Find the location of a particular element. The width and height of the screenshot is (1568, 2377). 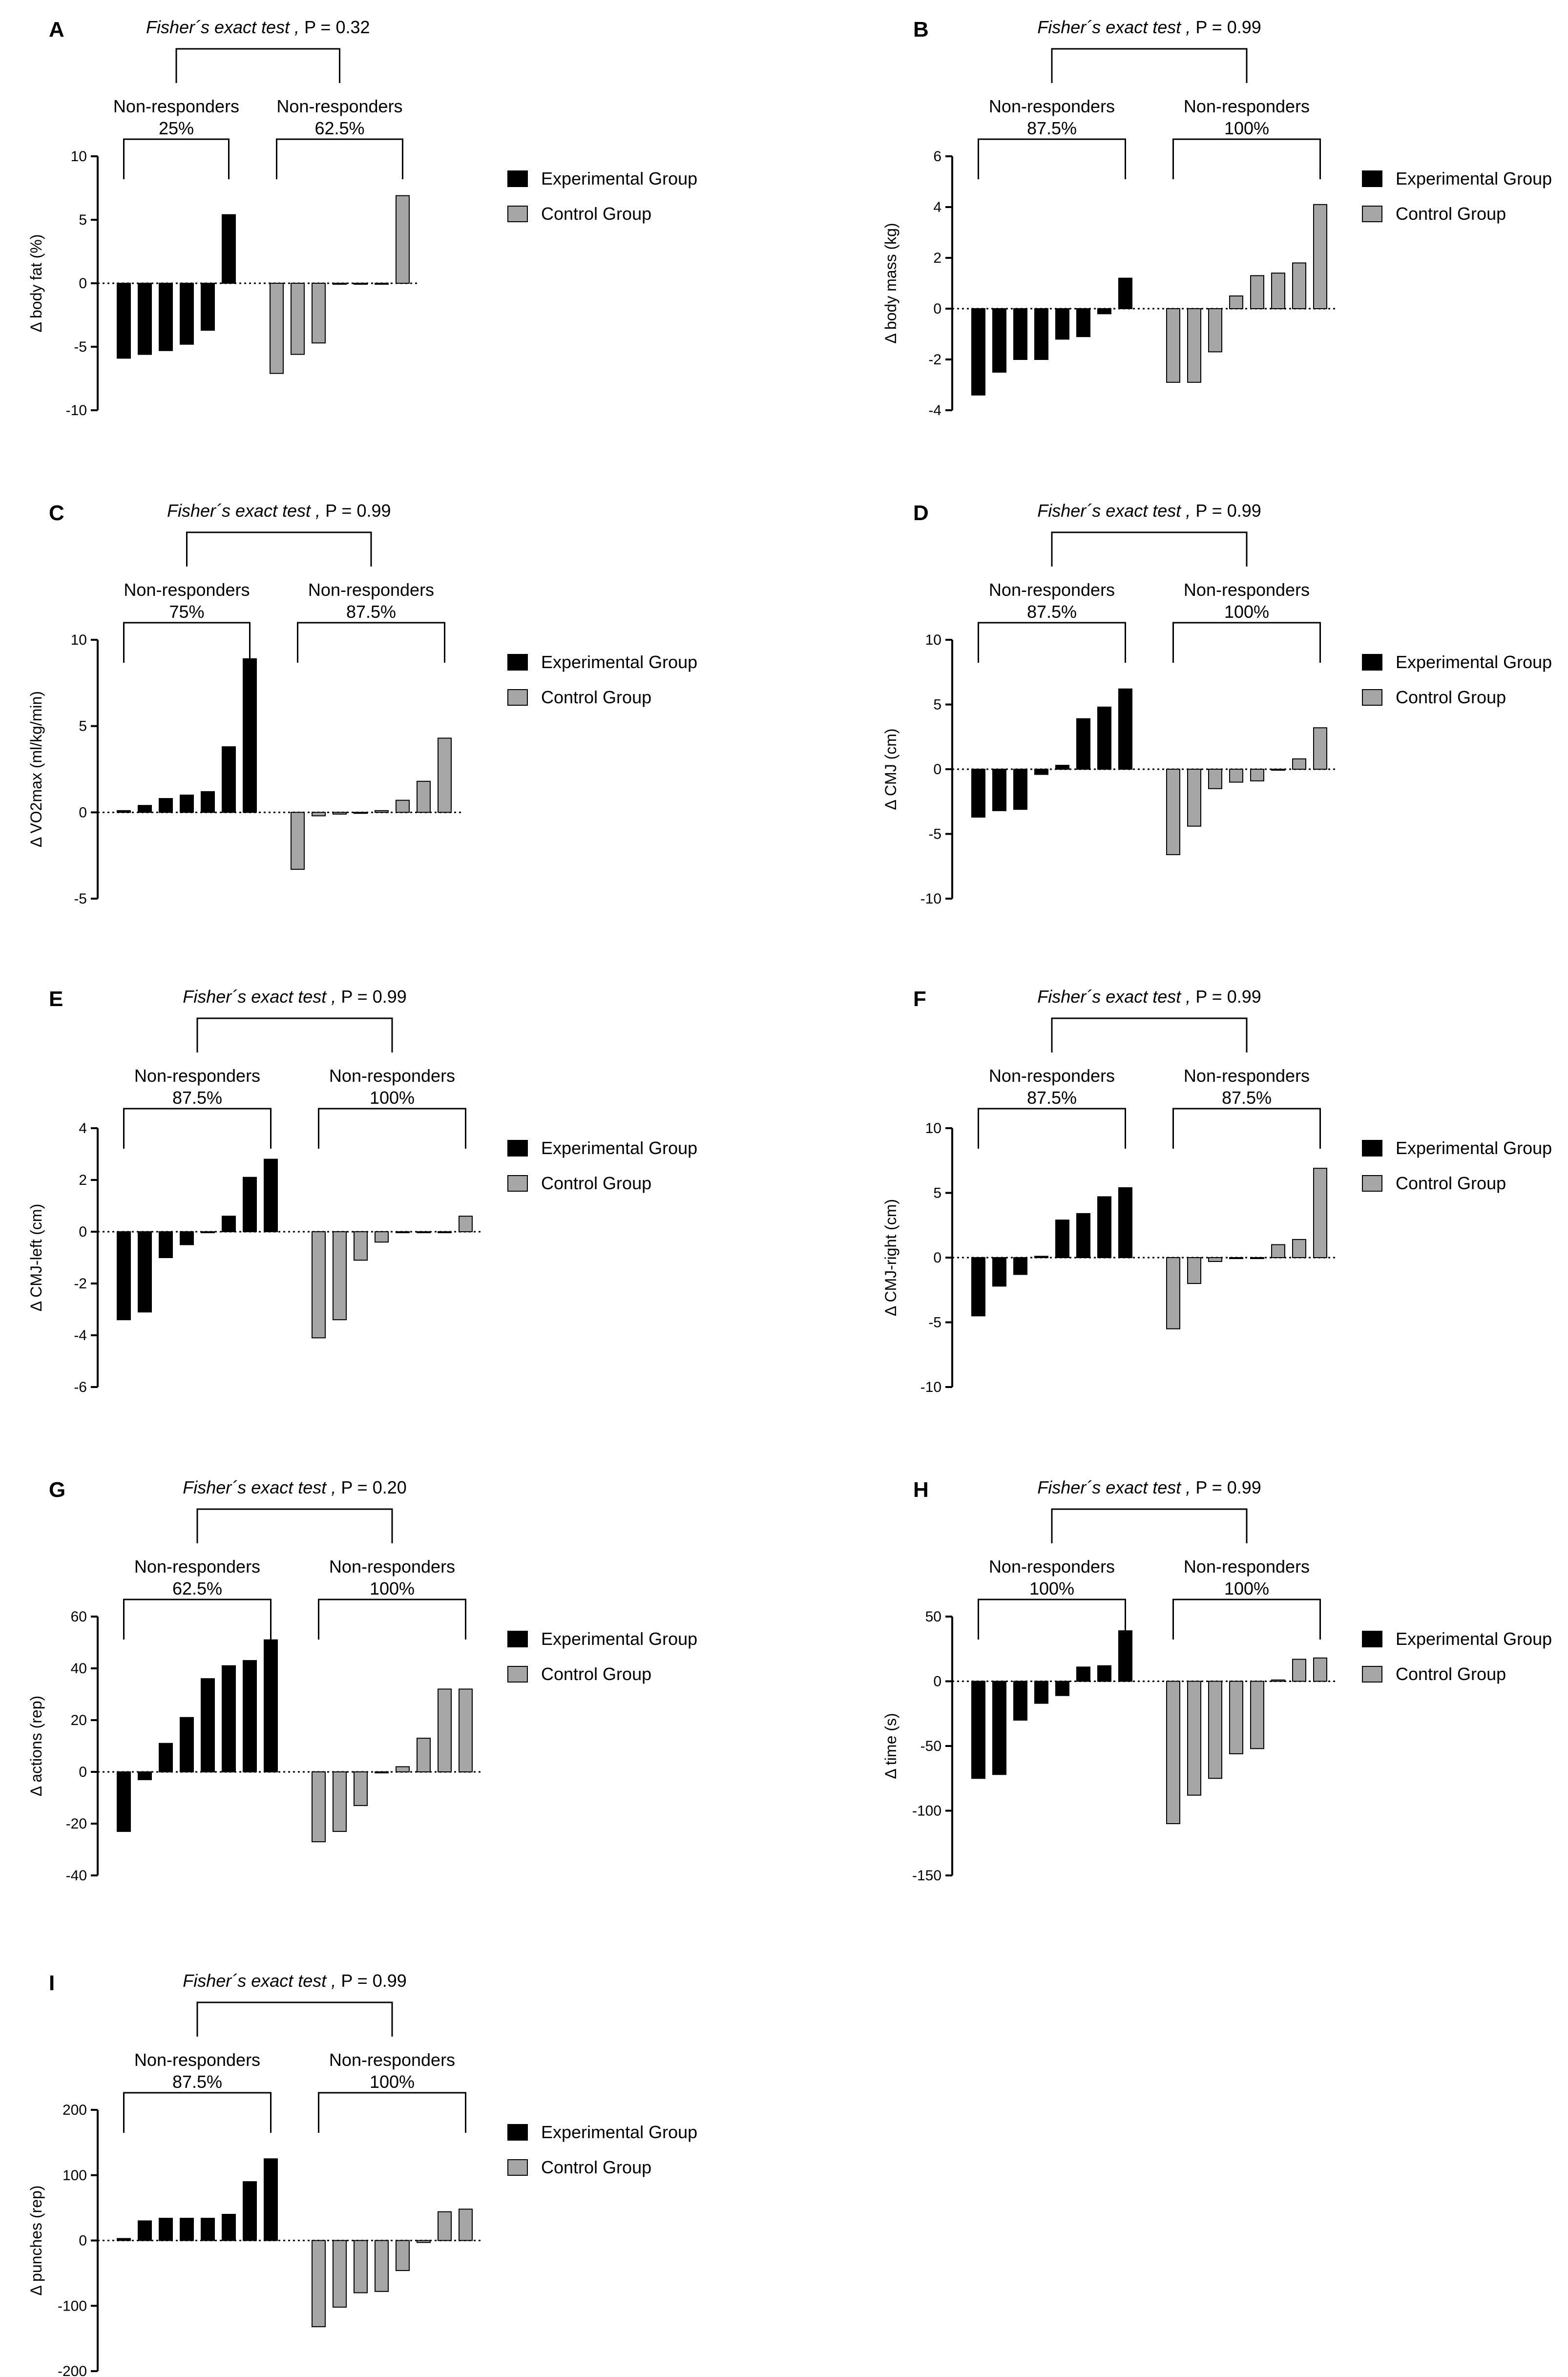

y-tick-label: -200 is located at coordinates (72, 2370).